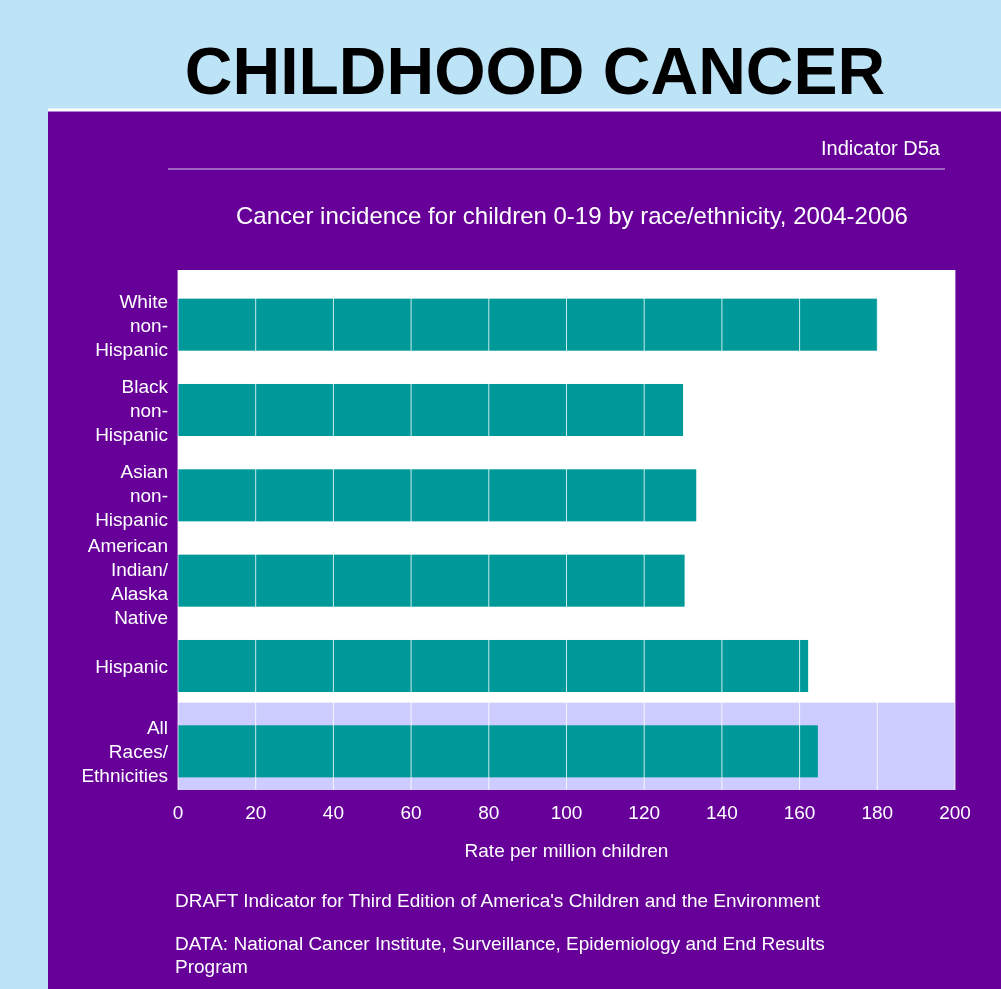  What do you see at coordinates (132, 410) in the screenshot?
I see `y-tick-label: Black non-Hispanic` at bounding box center [132, 410].